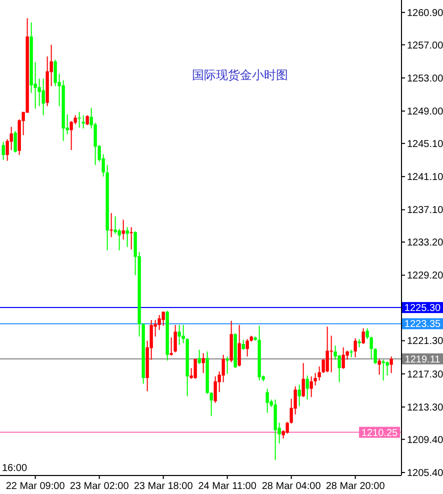 The height and width of the screenshot is (494, 443). I want to click on y-tick-label: 1233.20, so click(425, 243).